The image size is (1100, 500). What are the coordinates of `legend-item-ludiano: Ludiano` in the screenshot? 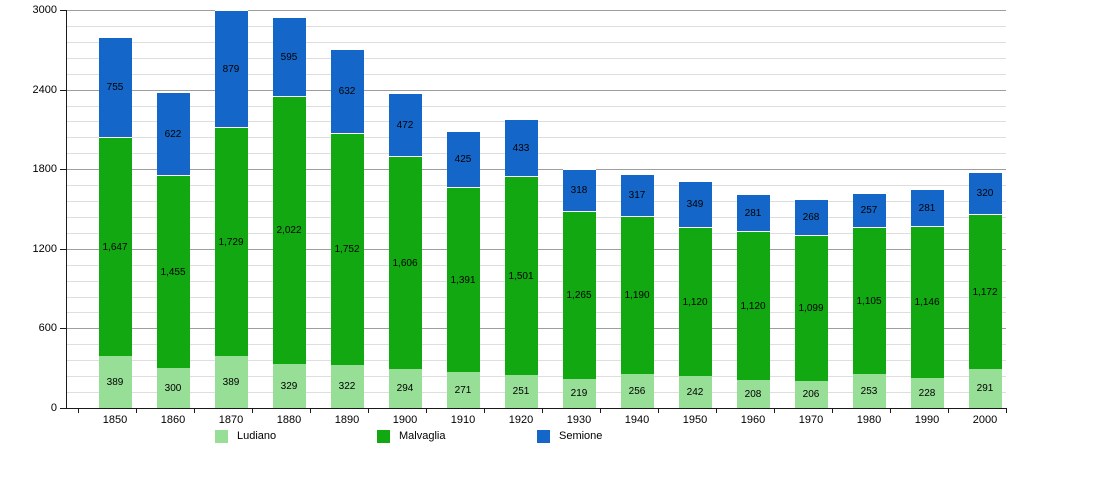 It's located at (245, 436).